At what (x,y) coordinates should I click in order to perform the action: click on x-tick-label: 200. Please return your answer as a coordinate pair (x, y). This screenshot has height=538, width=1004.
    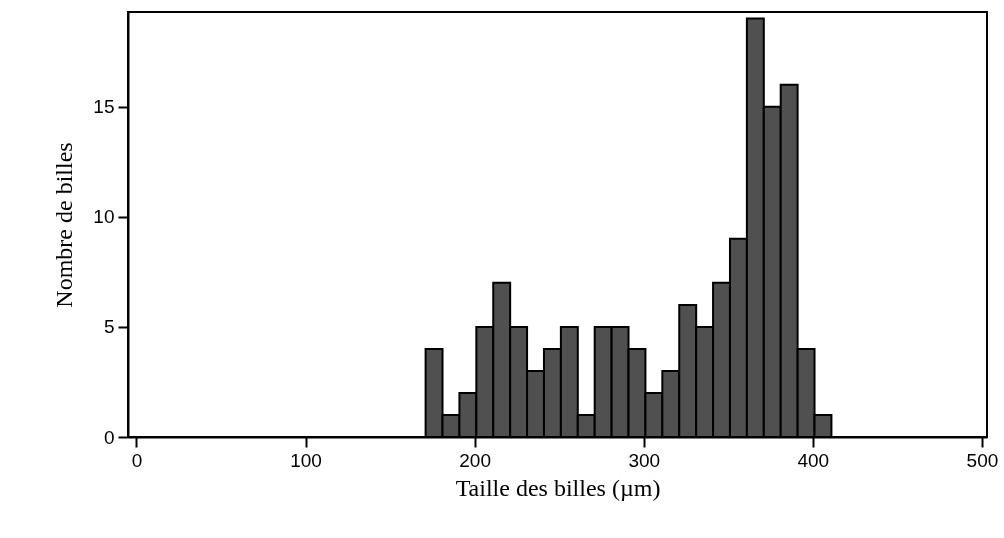
    Looking at the image, I should click on (475, 460).